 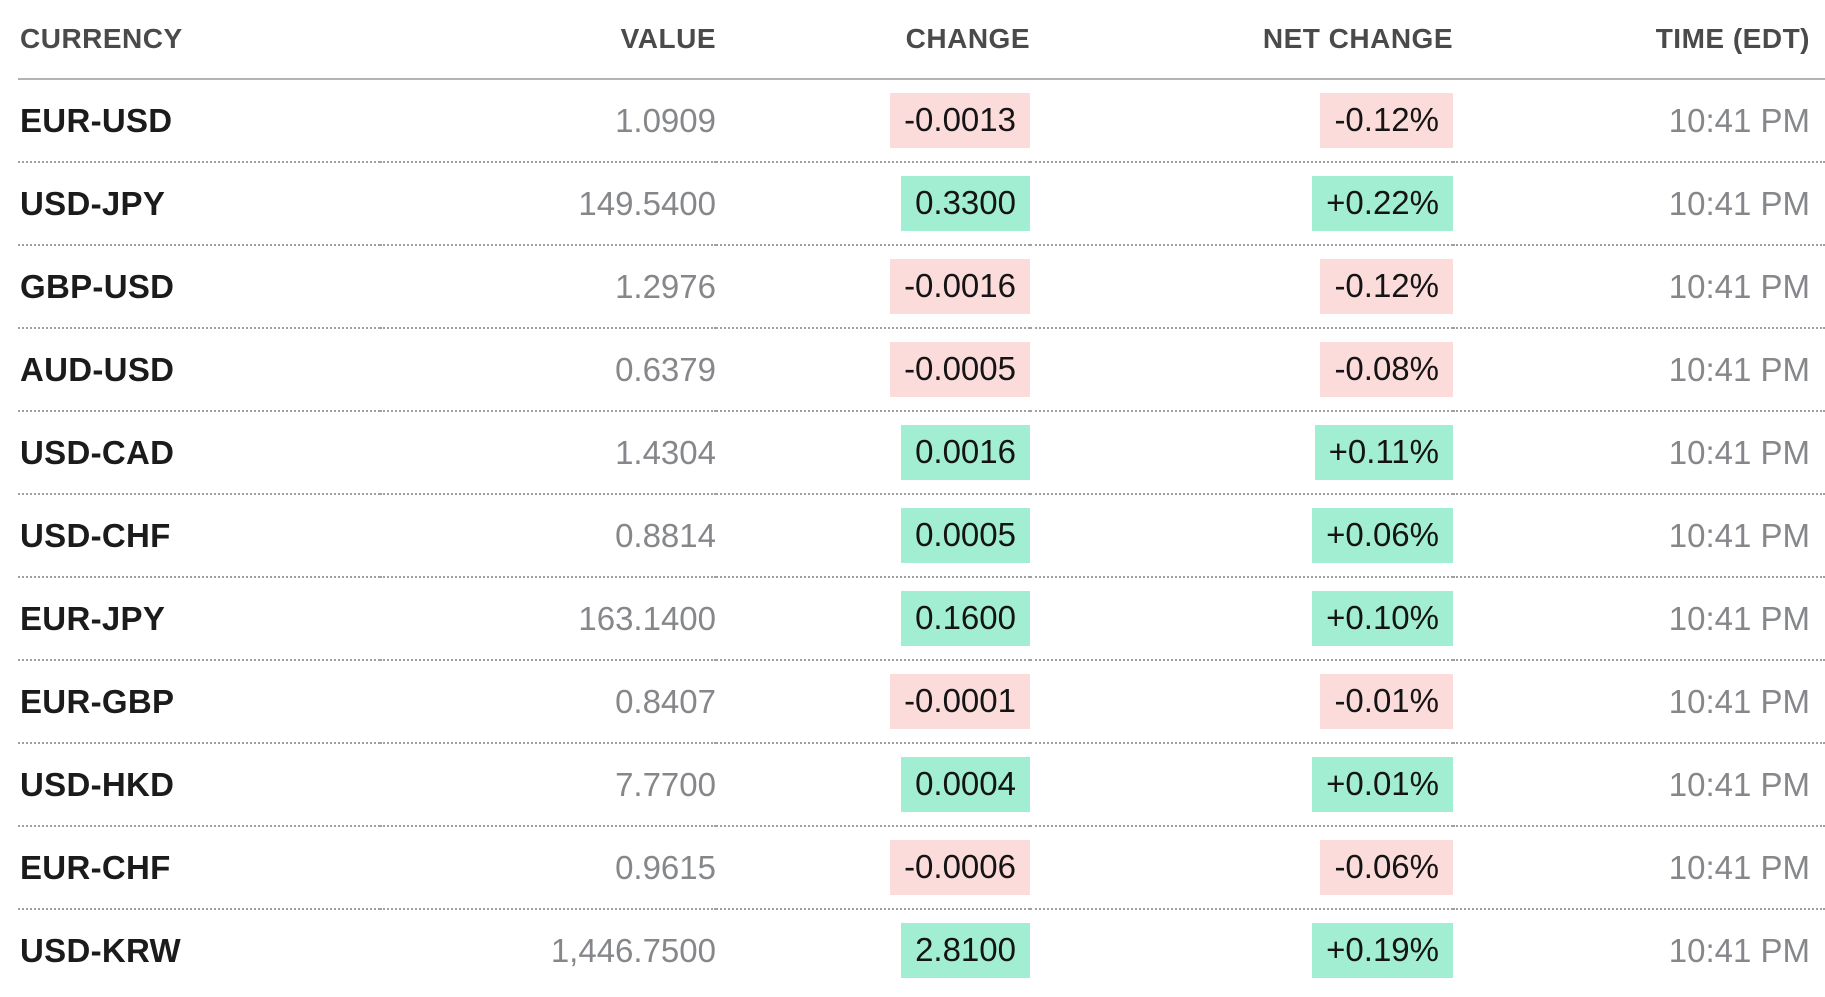 What do you see at coordinates (873, 784) in the screenshot?
I see `change-cell: 0.0004` at bounding box center [873, 784].